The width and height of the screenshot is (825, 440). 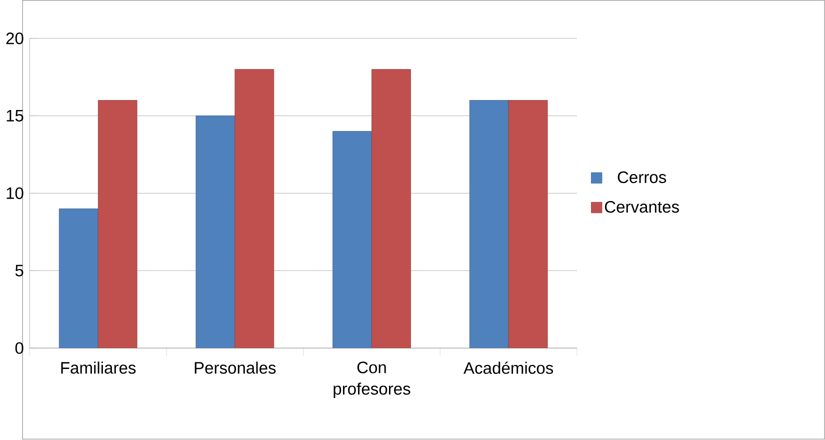 What do you see at coordinates (98, 368) in the screenshot?
I see `x-tick-label: Familiares` at bounding box center [98, 368].